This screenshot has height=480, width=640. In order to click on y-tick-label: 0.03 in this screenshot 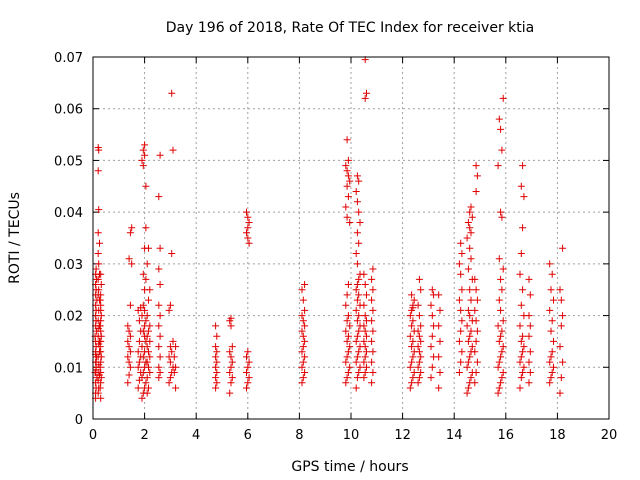, I will do `click(68, 265)`.